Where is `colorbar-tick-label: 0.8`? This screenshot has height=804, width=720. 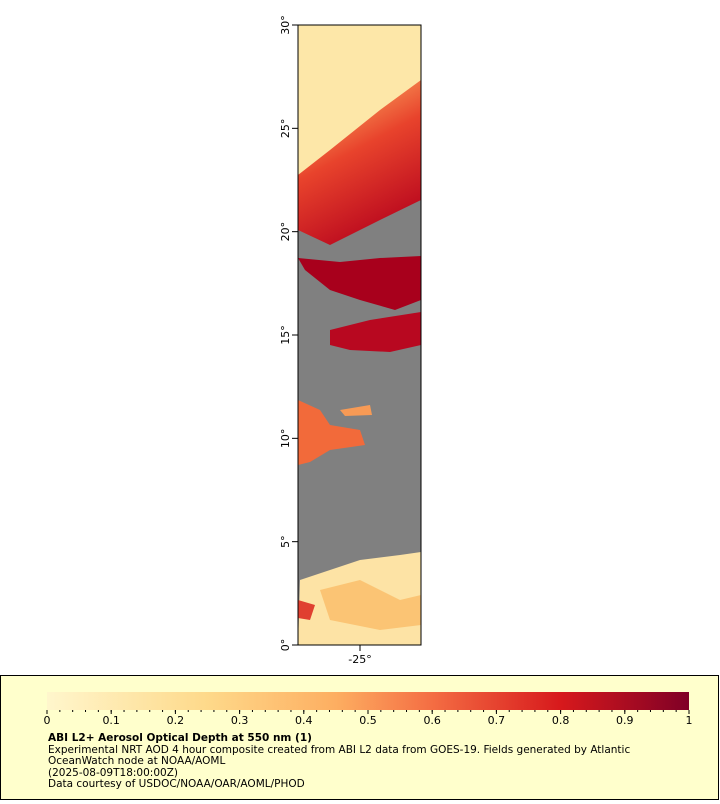
colorbar-tick-label: 0.8 is located at coordinates (561, 720).